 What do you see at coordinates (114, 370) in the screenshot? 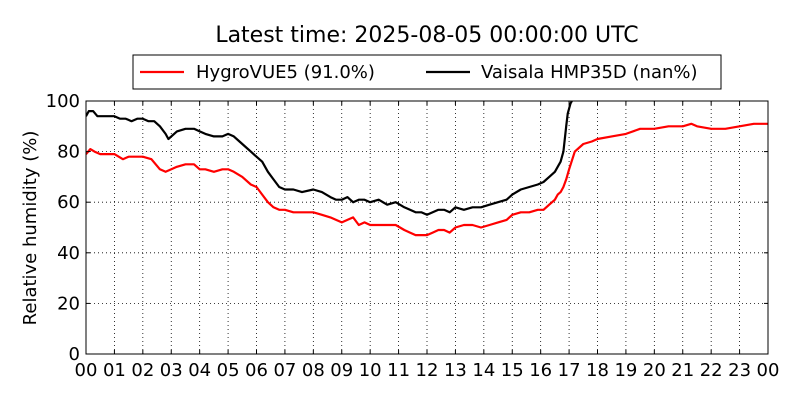
I see `x-tick-label: 01` at bounding box center [114, 370].